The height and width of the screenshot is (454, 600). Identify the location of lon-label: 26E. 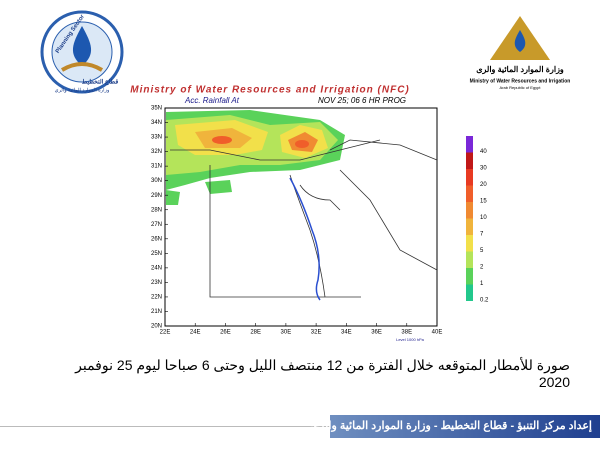
(225, 333).